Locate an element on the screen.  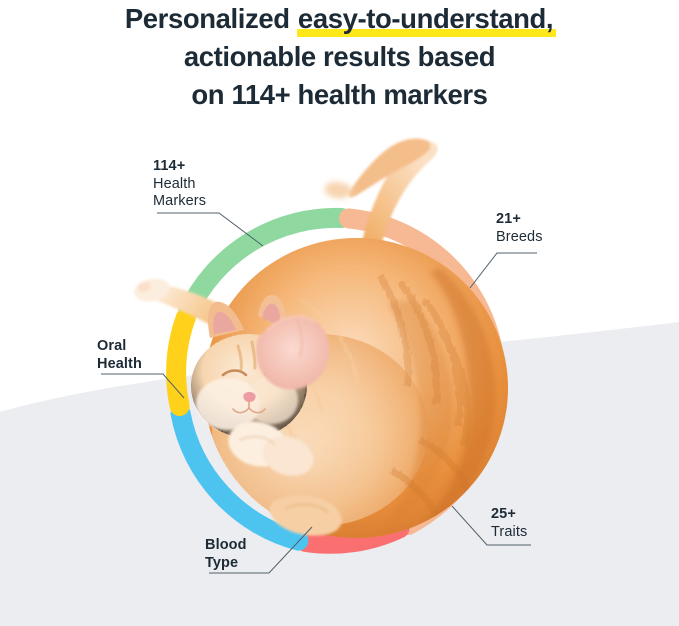
callout-traits: 25+ Traits is located at coordinates (509, 523).